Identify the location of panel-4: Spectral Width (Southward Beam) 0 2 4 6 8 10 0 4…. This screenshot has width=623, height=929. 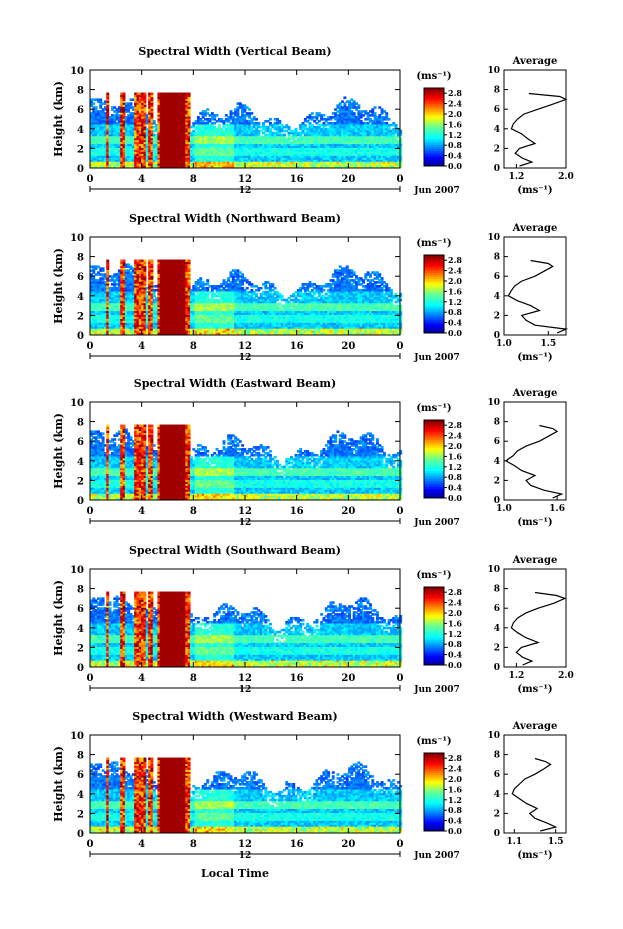
(313, 619).